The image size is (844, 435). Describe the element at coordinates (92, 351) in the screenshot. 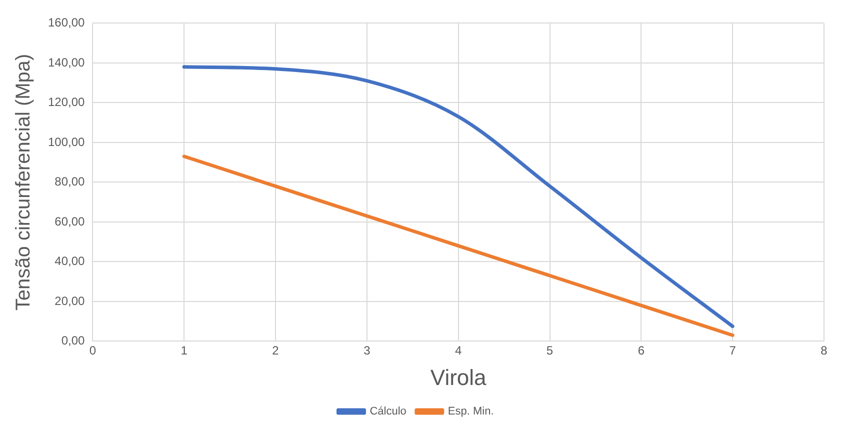

I see `x-tick-label: 0` at that location.